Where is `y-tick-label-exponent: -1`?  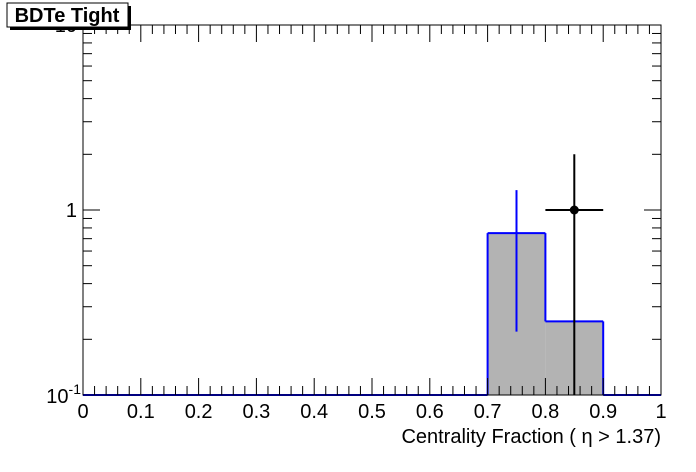 y-tick-label-exponent: -1 is located at coordinates (75, 389).